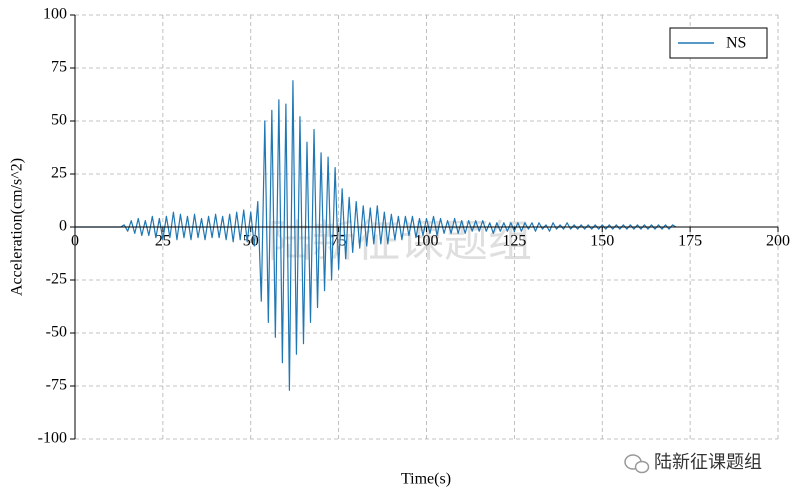 This screenshot has height=498, width=800. Describe the element at coordinates (56, 385) in the screenshot. I see `y-tick-label: -75` at that location.